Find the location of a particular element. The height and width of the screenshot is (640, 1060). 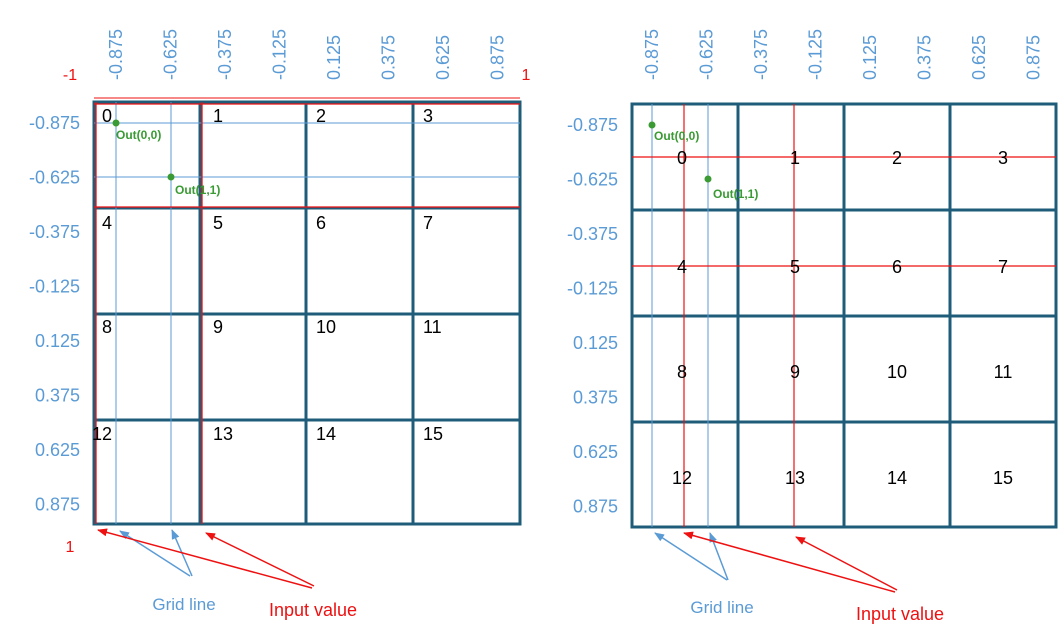

left-cell-number: 6 is located at coordinates (321, 223).